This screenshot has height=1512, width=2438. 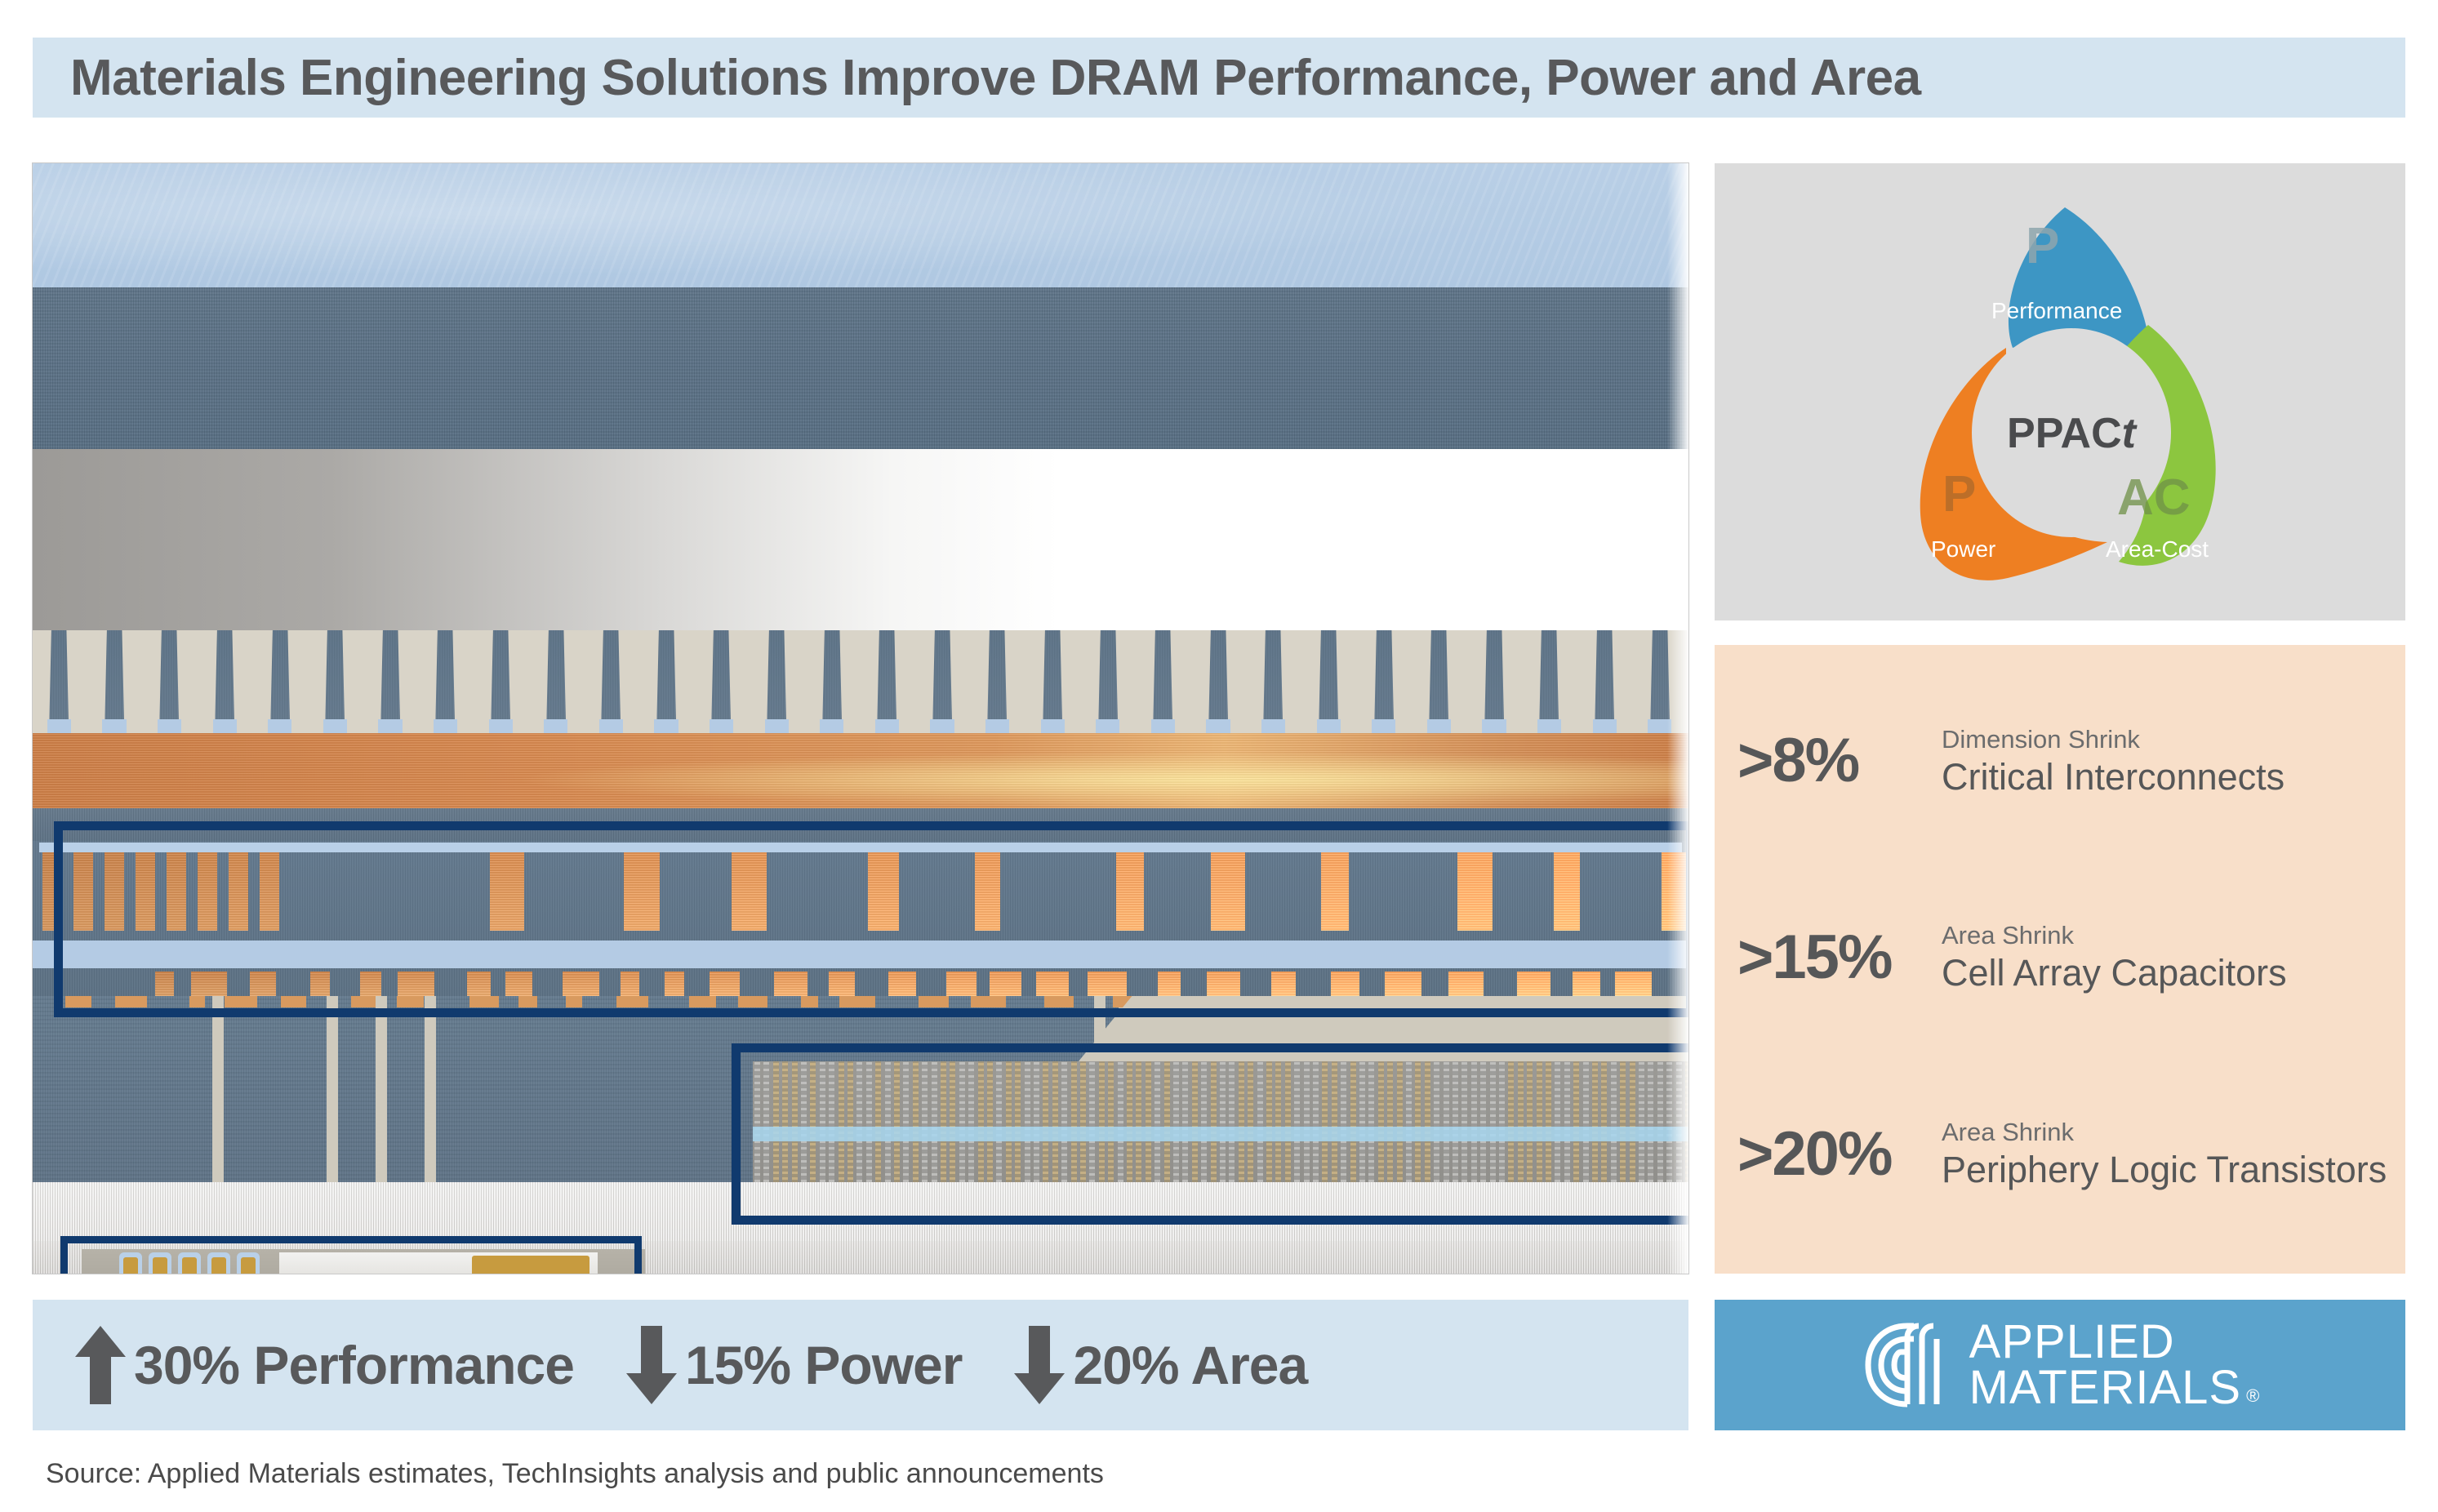 I want to click on stat-percent: >8%, so click(x=1798, y=761).